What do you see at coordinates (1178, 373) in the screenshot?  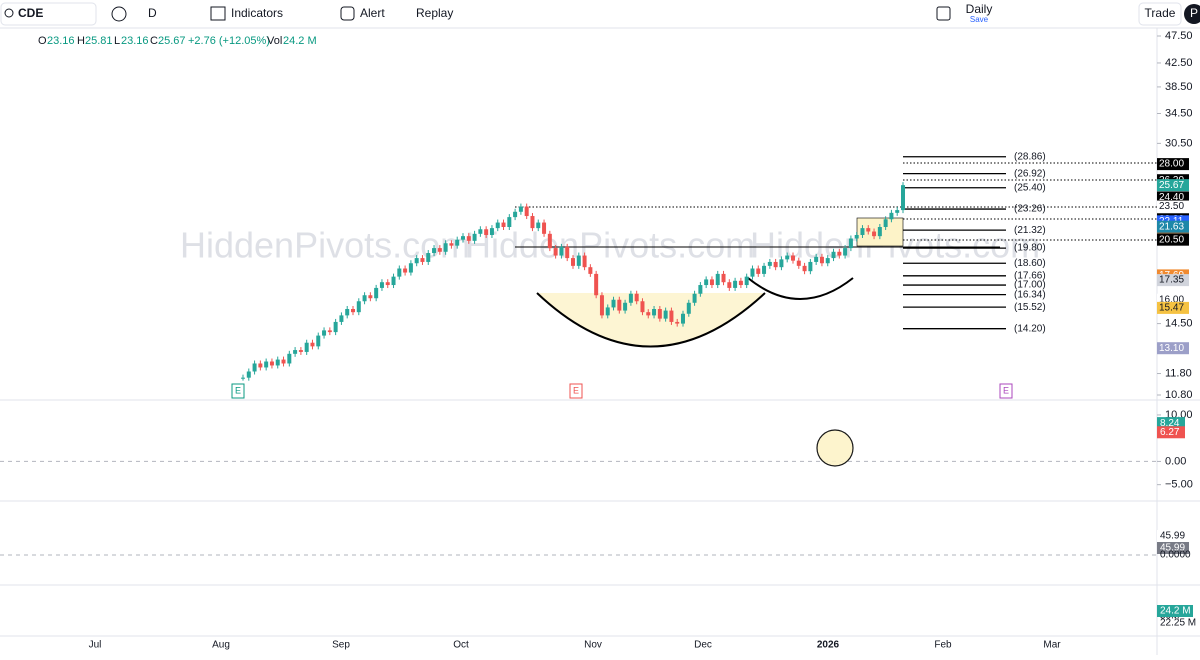 I see `y-tick-label: 11.80` at bounding box center [1178, 373].